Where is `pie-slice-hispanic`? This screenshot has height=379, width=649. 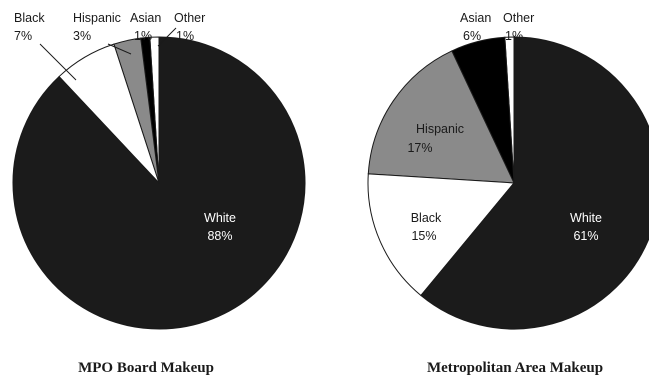 pie-slice-hispanic is located at coordinates (441, 117).